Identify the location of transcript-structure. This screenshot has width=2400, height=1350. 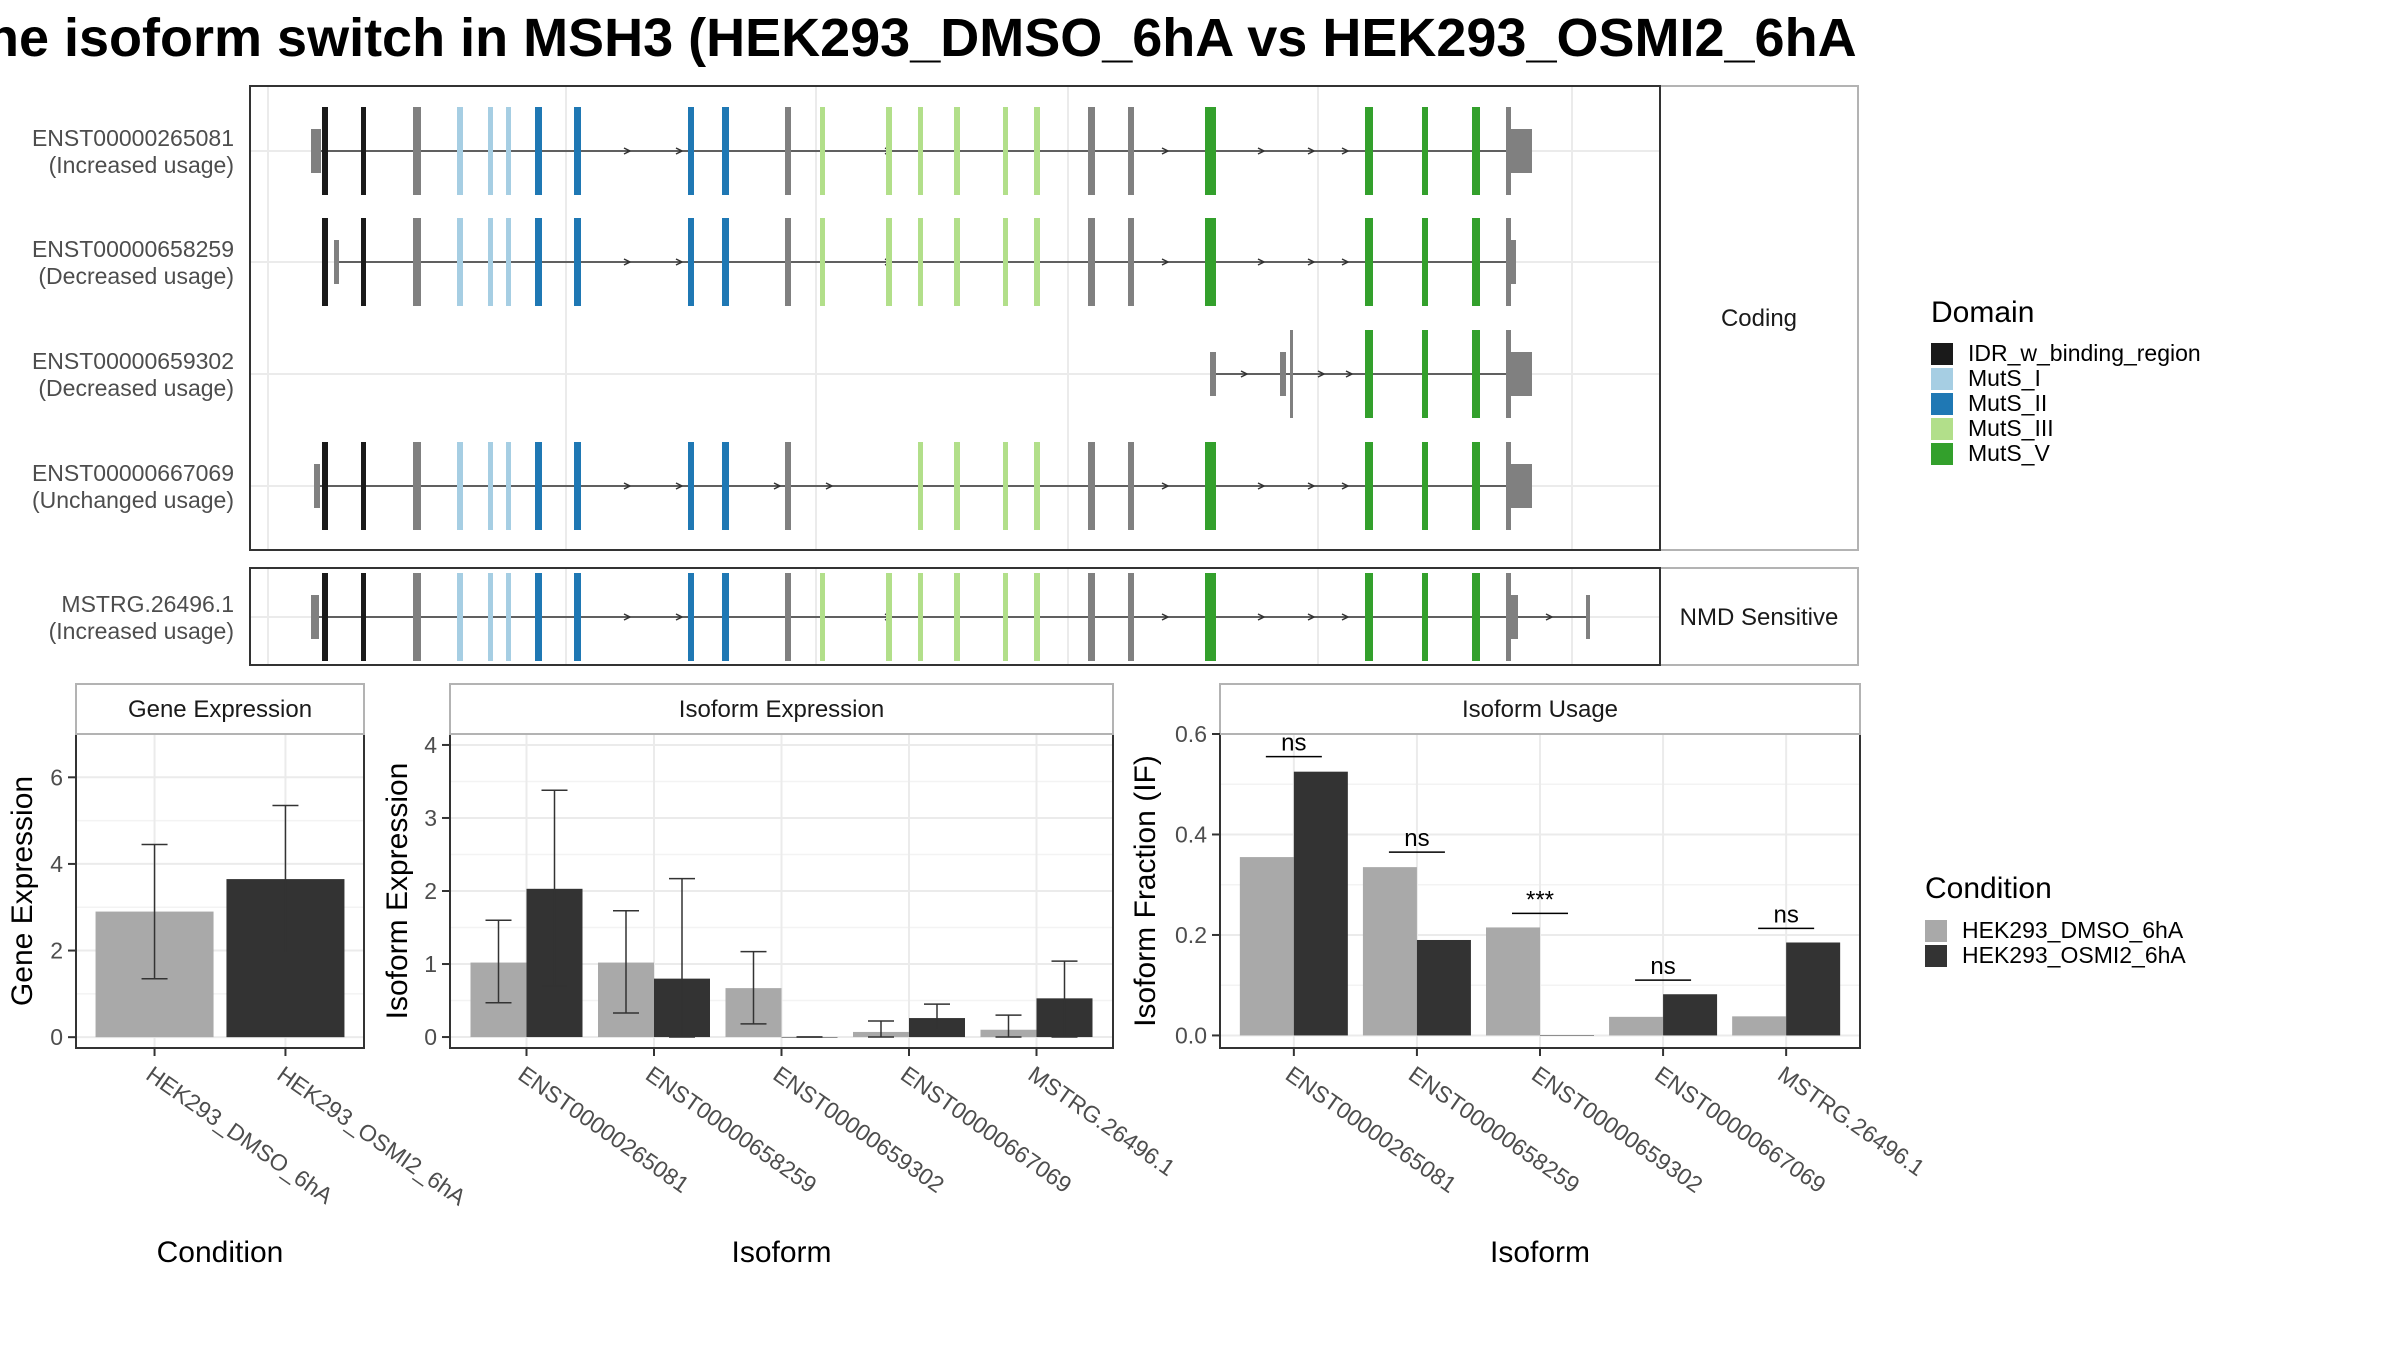
(923, 486).